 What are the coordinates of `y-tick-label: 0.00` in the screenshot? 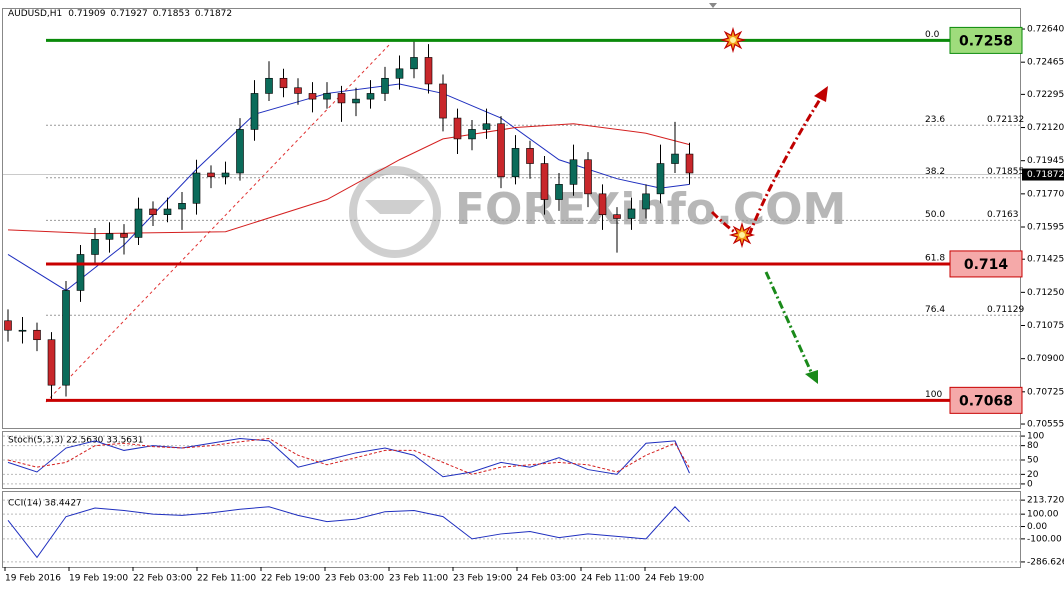 It's located at (1037, 527).